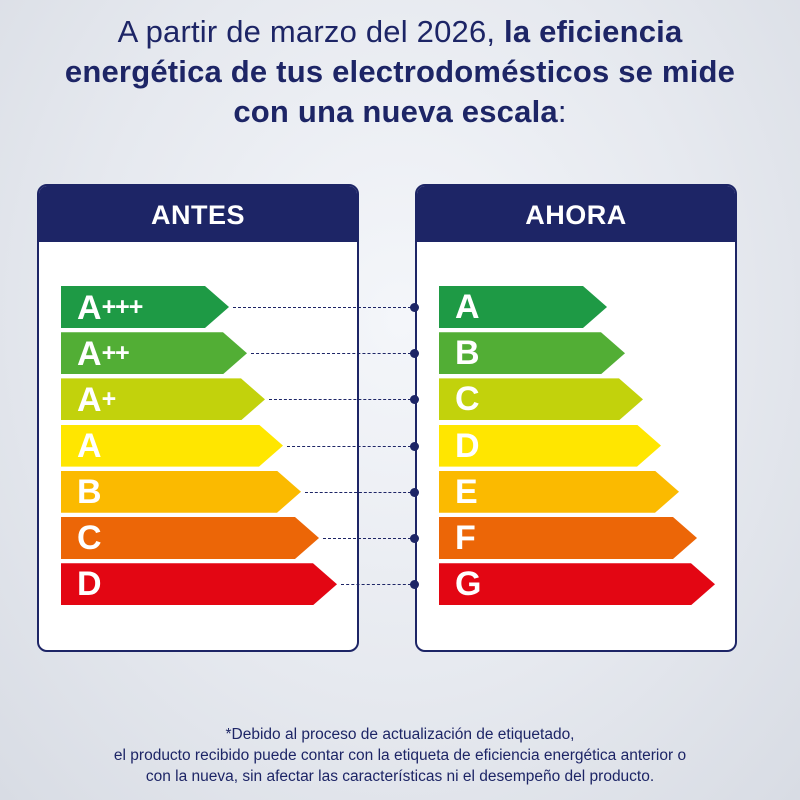  What do you see at coordinates (576, 214) in the screenshot?
I see `panel-after-title: AHORA` at bounding box center [576, 214].